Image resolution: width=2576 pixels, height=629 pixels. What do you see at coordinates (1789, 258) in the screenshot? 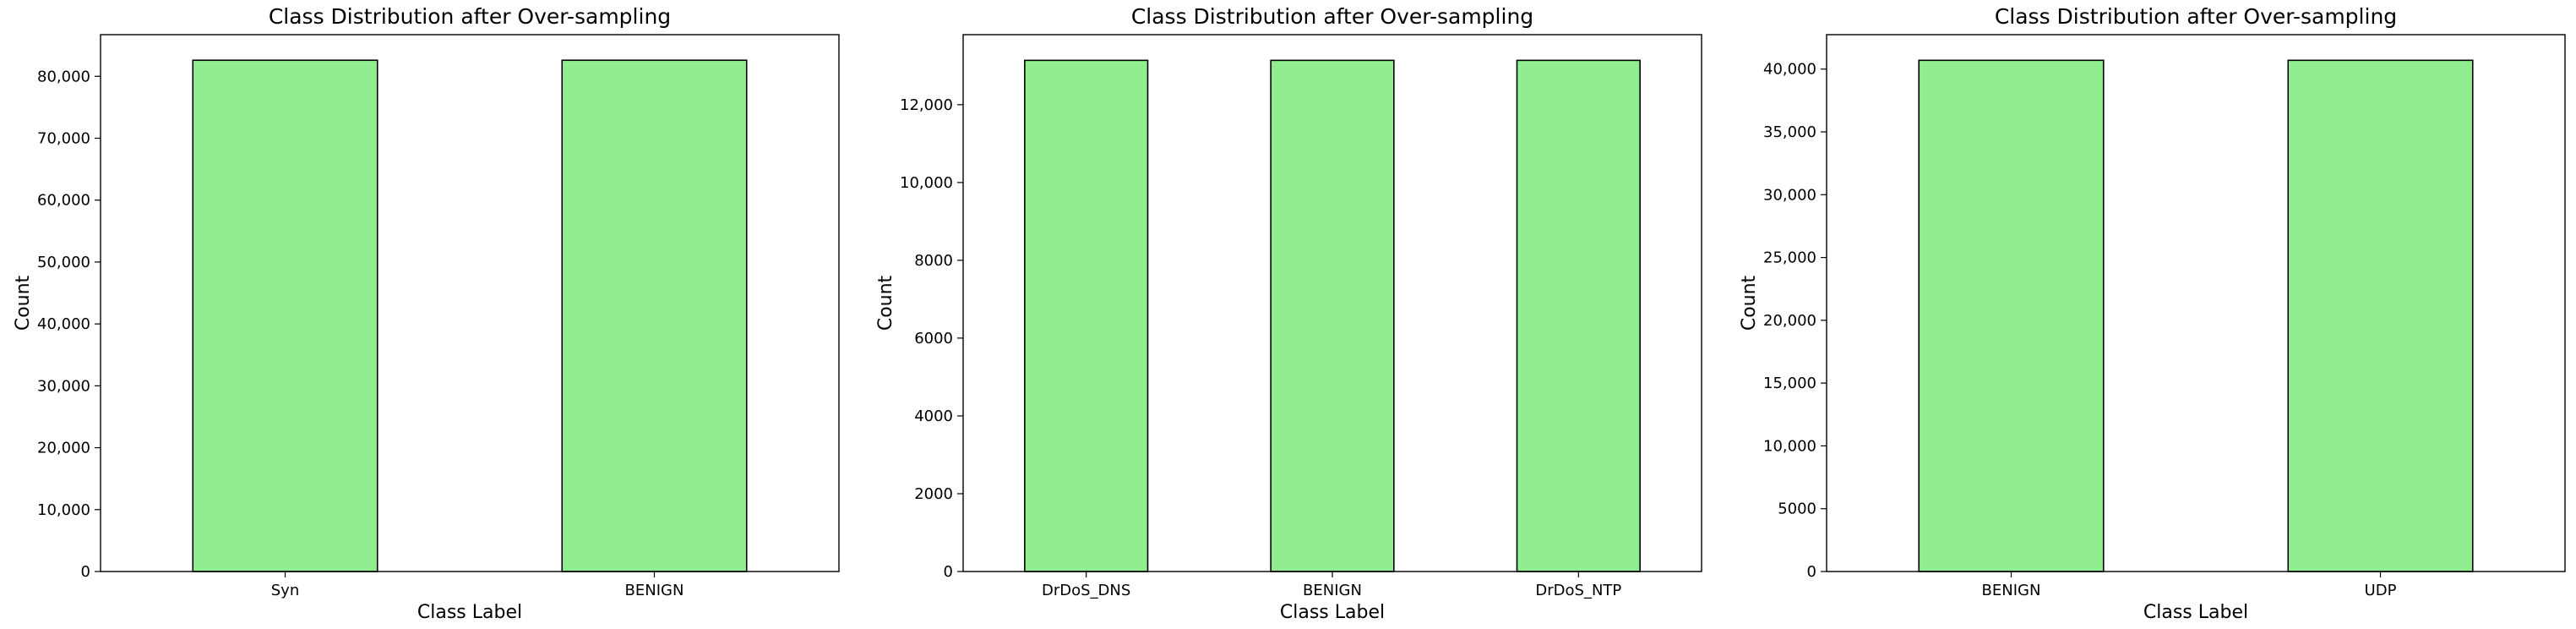
I see `y-tick-label: 25,000` at bounding box center [1789, 258].